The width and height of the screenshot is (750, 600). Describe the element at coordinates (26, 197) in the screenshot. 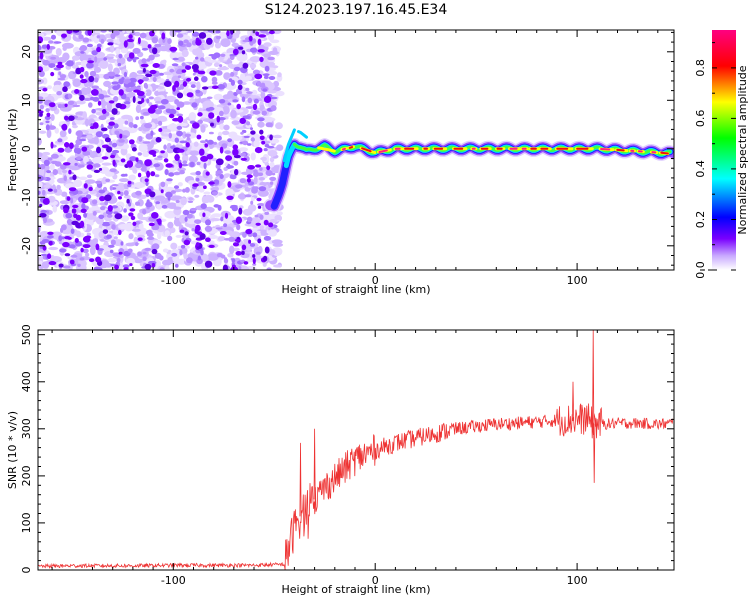

I see `tick-label: -10` at that location.